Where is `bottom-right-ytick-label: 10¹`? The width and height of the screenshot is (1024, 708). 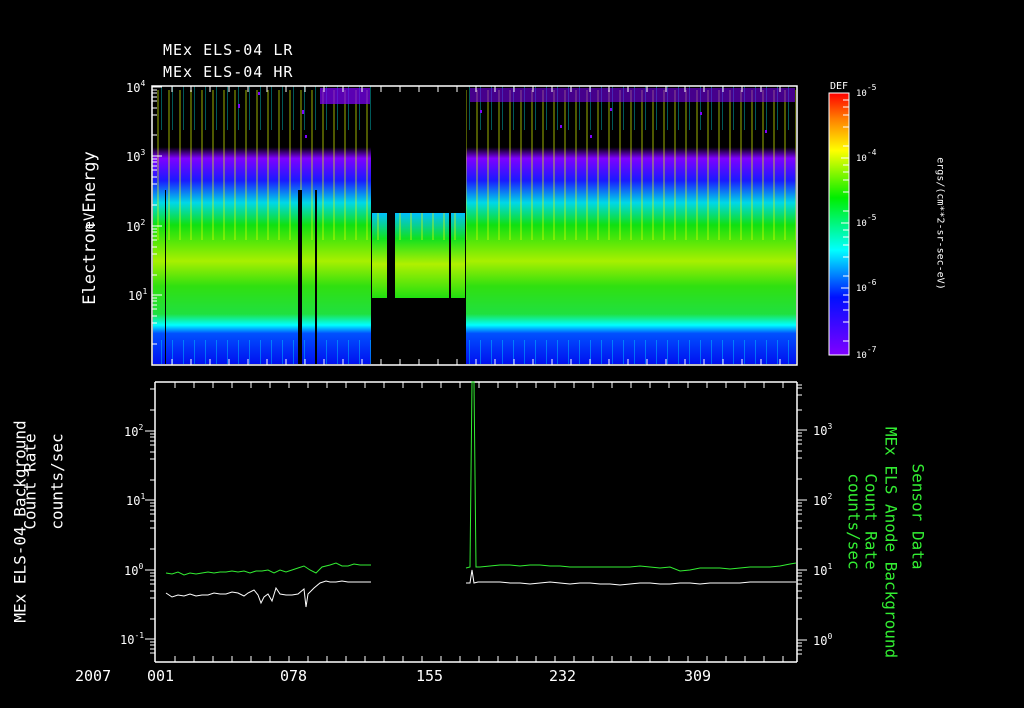
bottom-right-ytick-label: 10¹ is located at coordinates (823, 570).